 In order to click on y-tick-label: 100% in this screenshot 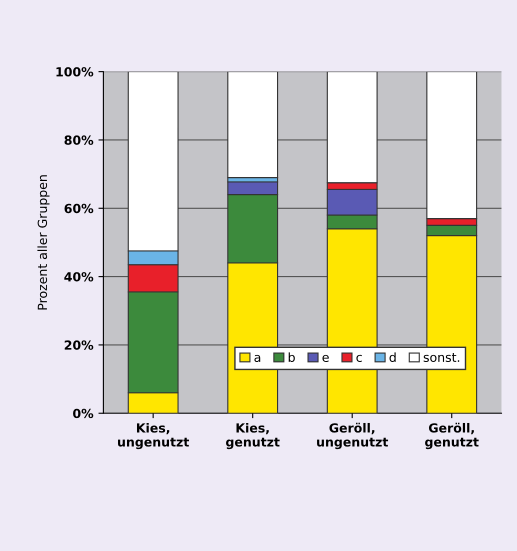, I will do `click(75, 72)`.